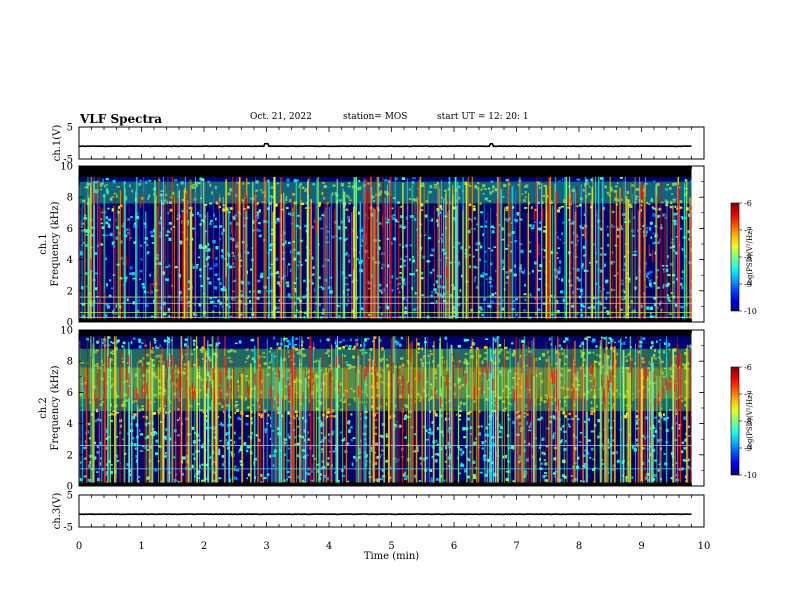 The height and width of the screenshot is (612, 792). I want to click on y-axis-label: Frequency (kHz), so click(55, 243).